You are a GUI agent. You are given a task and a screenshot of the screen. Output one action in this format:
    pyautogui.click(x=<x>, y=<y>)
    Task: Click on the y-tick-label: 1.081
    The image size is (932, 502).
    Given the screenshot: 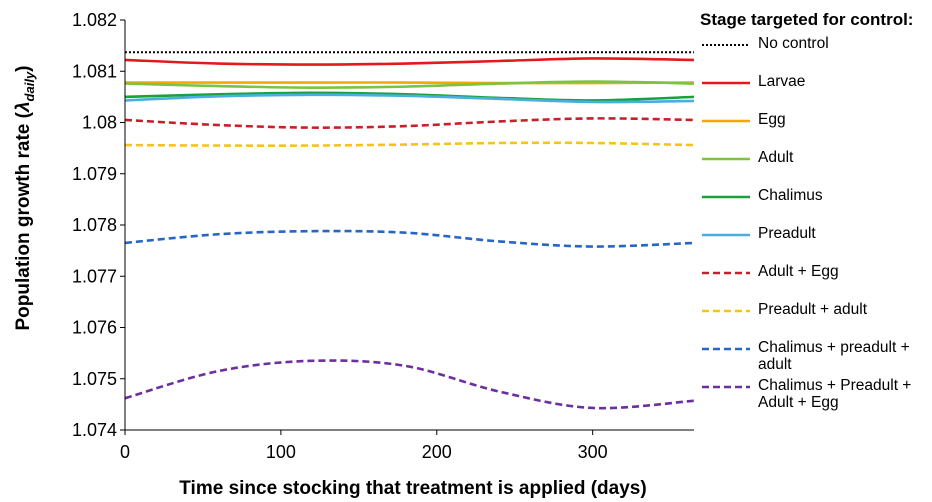 What is the action you would take?
    pyautogui.click(x=94, y=71)
    